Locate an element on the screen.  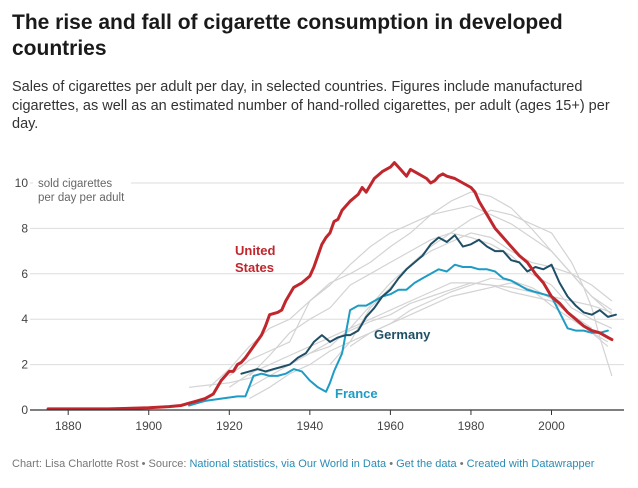
datawrapper-link: Created with Datawrapper is located at coordinates (530, 464).